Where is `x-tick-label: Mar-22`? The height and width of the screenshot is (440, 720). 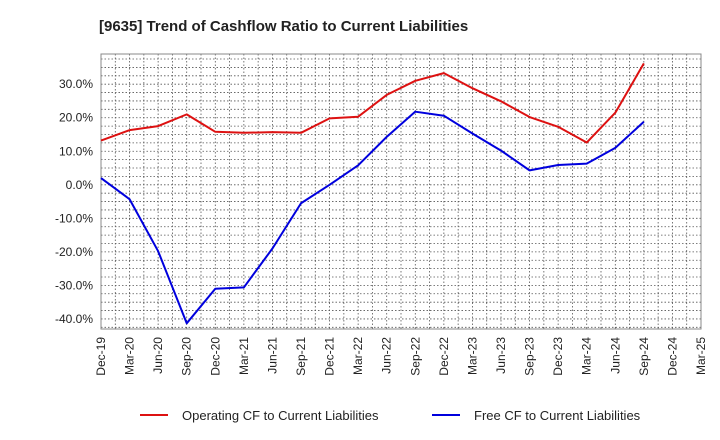 x-tick-label: Mar-22 is located at coordinates (358, 356).